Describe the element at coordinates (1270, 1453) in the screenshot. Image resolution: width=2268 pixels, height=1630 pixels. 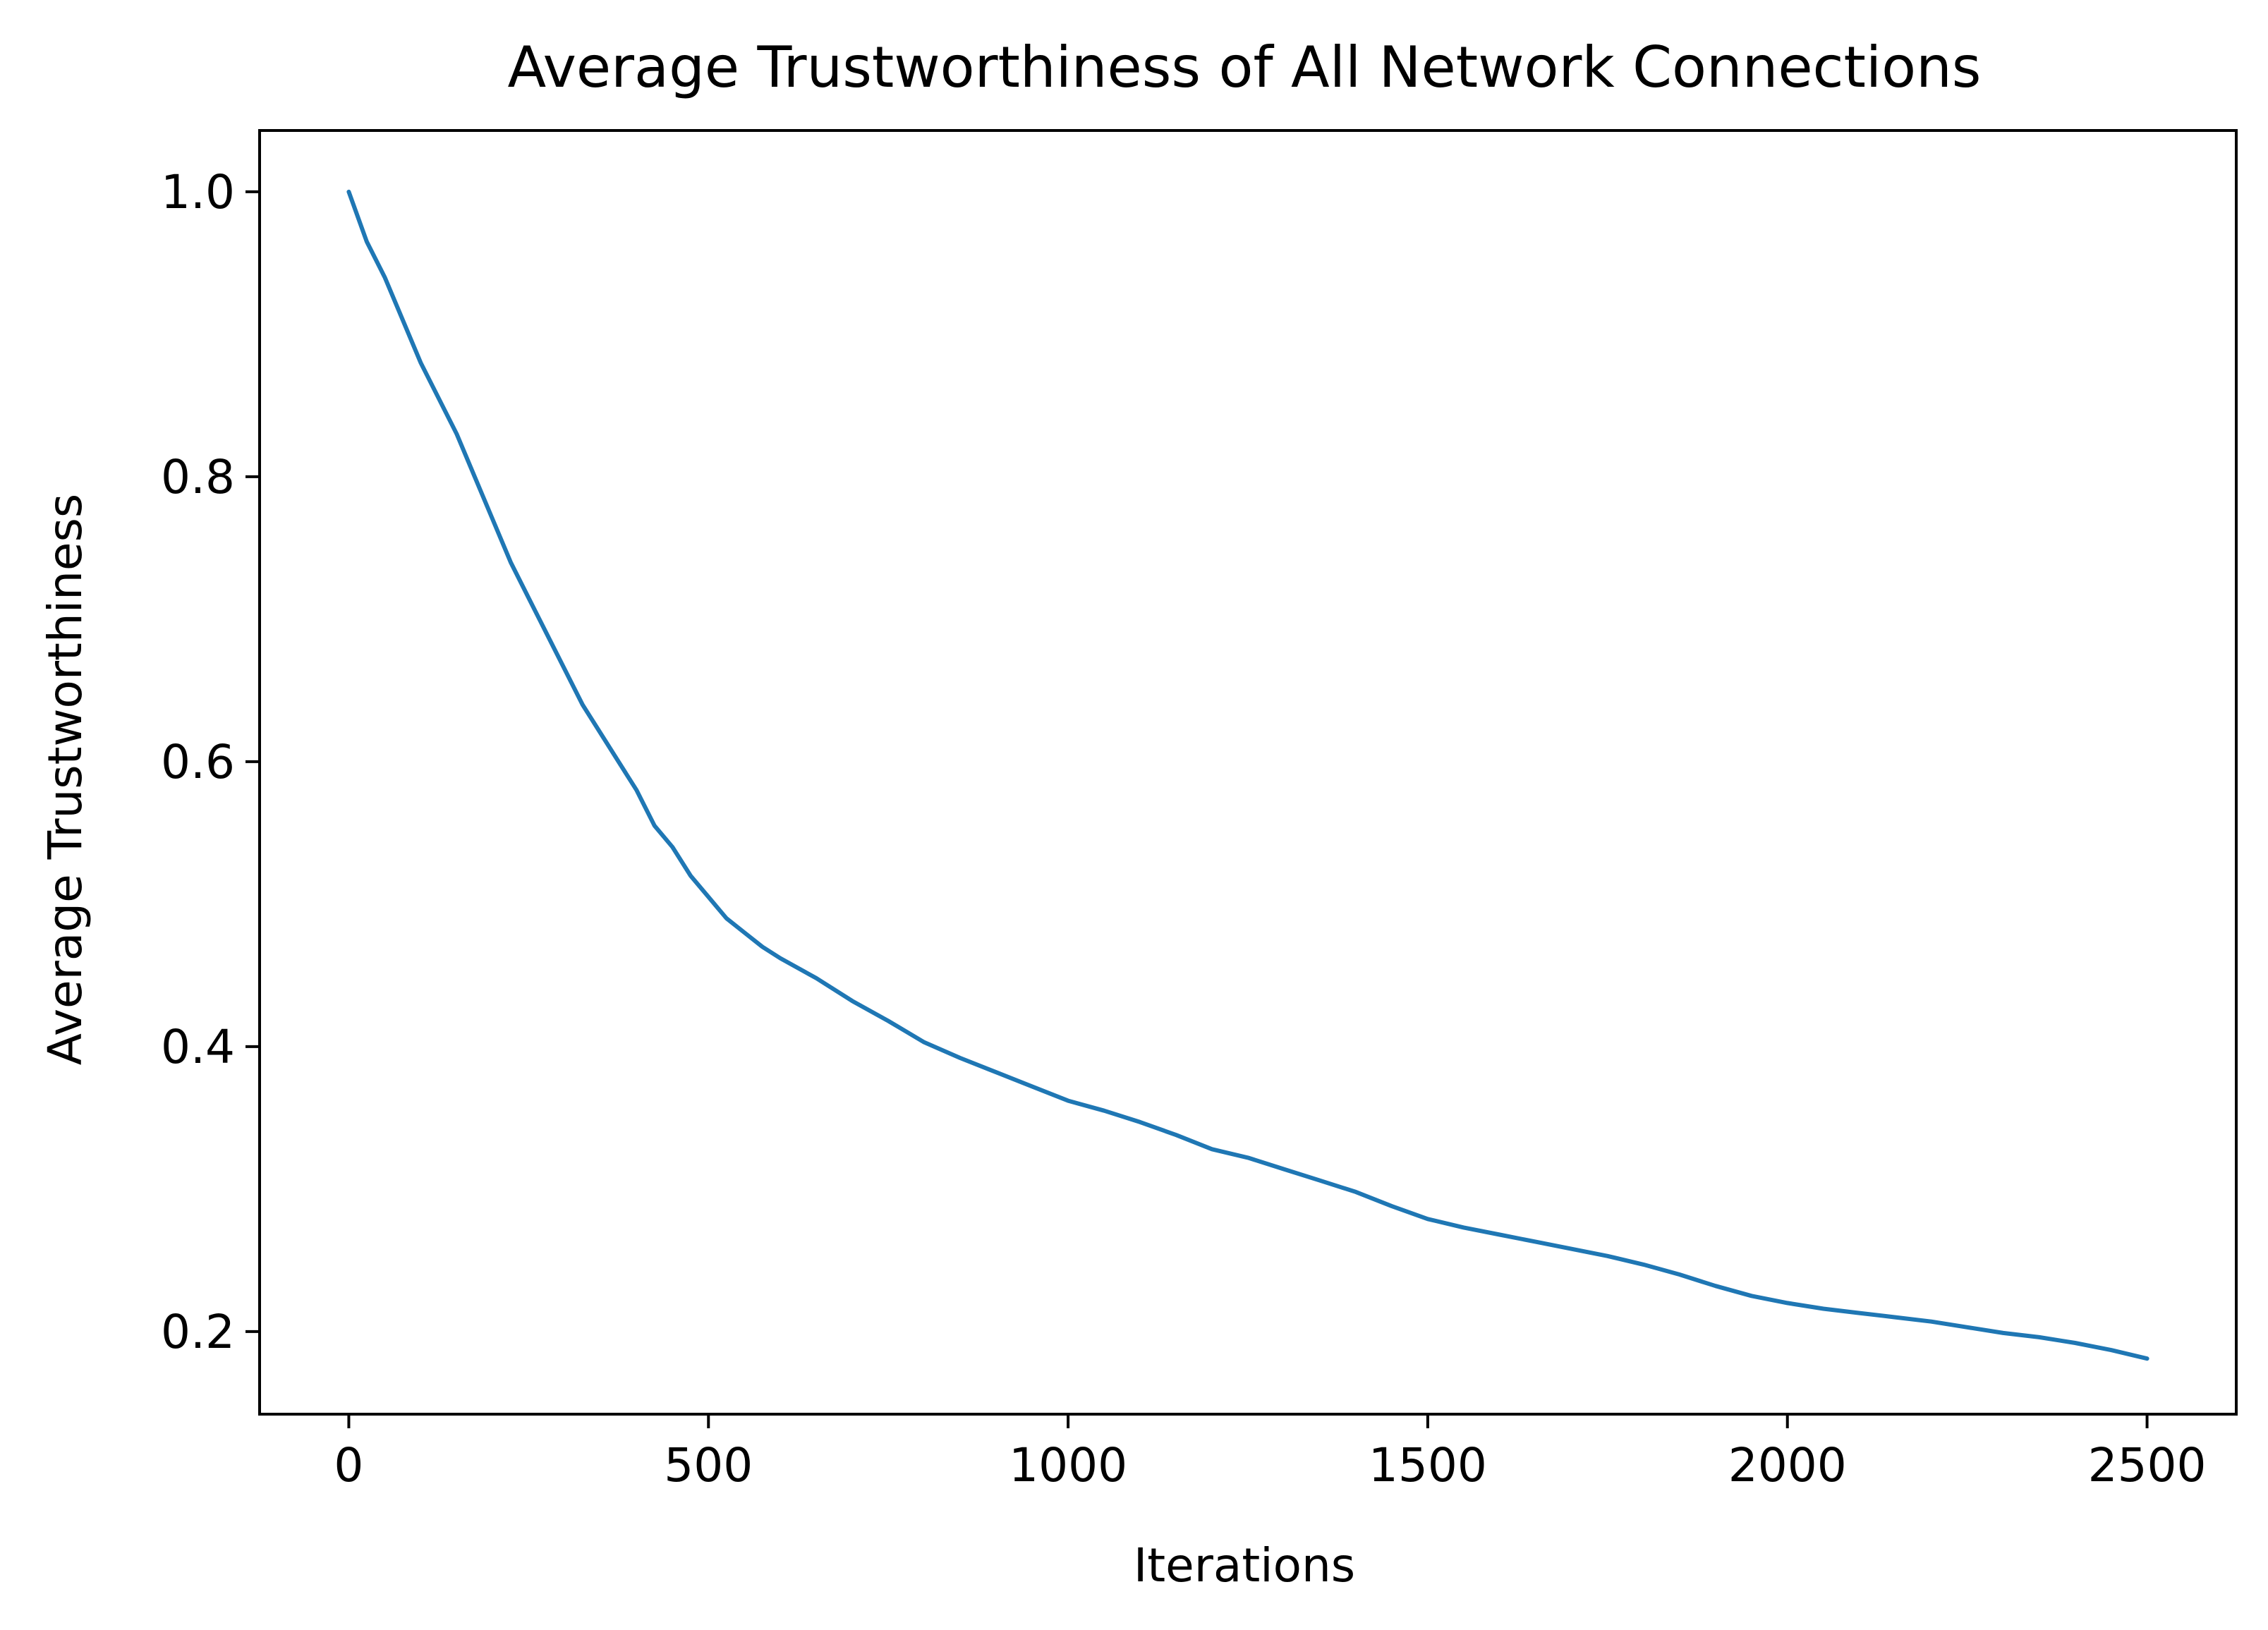
I see `x-axis-ticks: 0 500 1000 1500 2000 2500` at that location.